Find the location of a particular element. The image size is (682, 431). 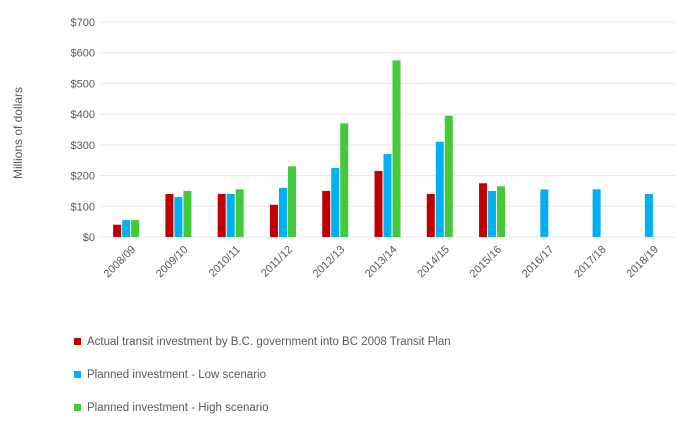

legend-item-low: Planned investment - Low scenario is located at coordinates (262, 374).